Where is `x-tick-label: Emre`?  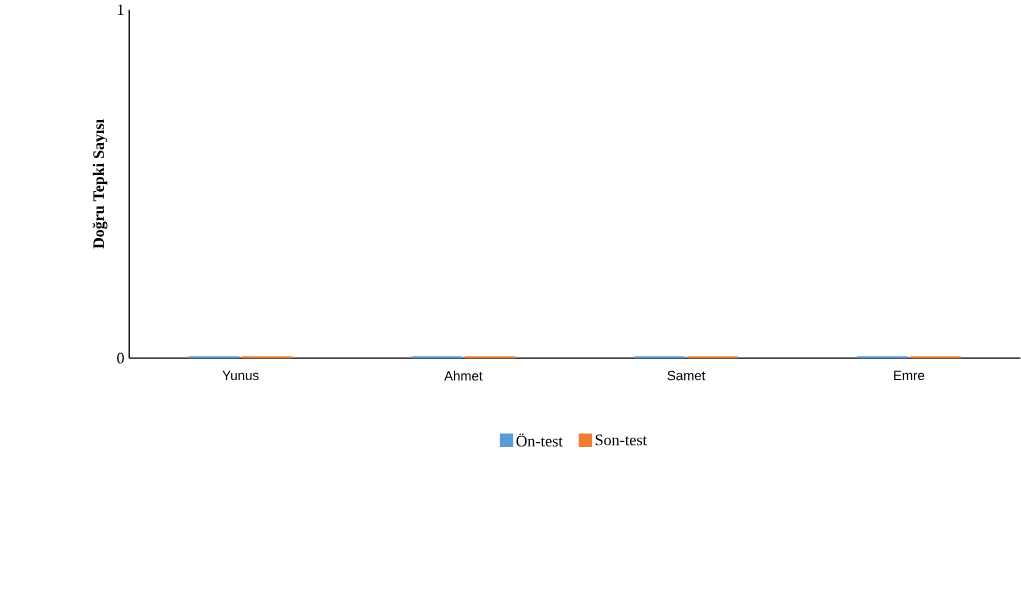 x-tick-label: Emre is located at coordinates (909, 375).